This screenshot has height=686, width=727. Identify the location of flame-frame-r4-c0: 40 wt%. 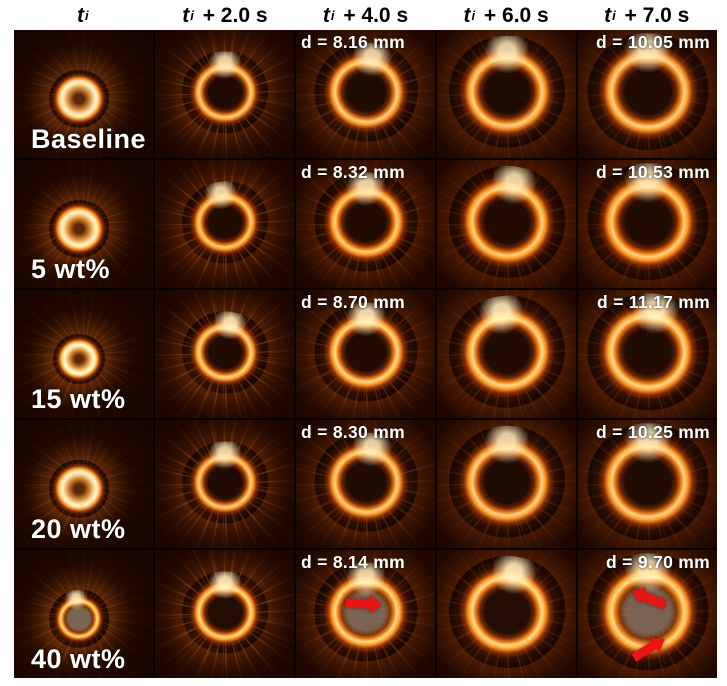
(83, 614).